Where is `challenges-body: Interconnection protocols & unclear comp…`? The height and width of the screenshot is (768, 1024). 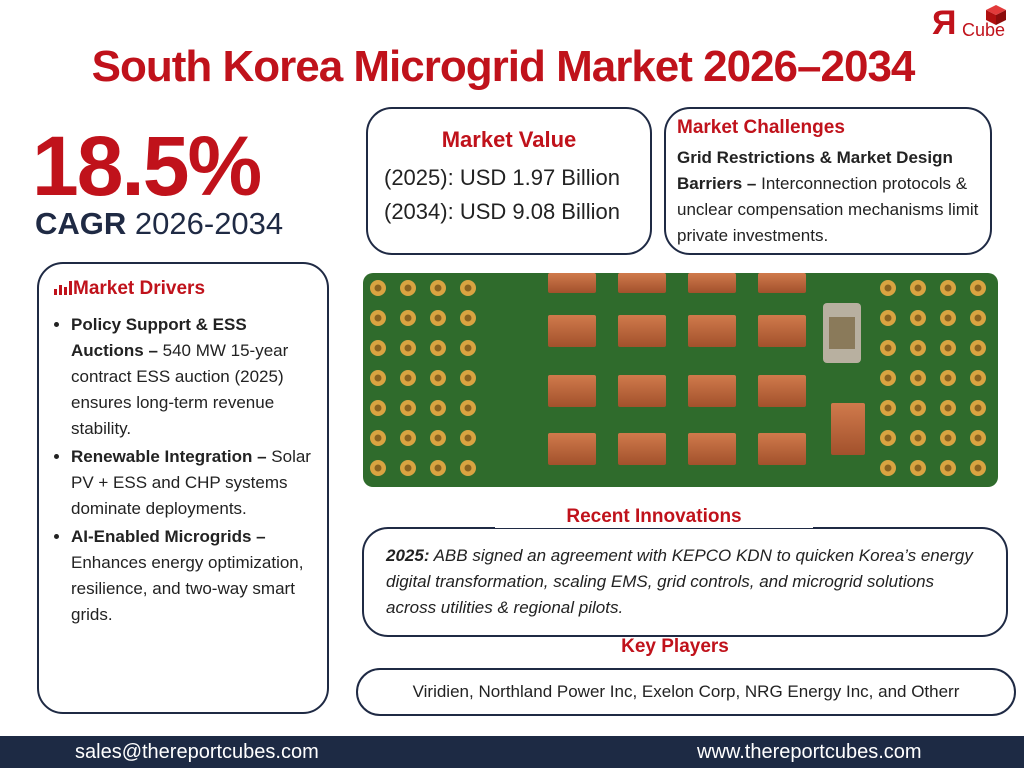 challenges-body: Interconnection protocols & unclear comp… is located at coordinates (828, 209).